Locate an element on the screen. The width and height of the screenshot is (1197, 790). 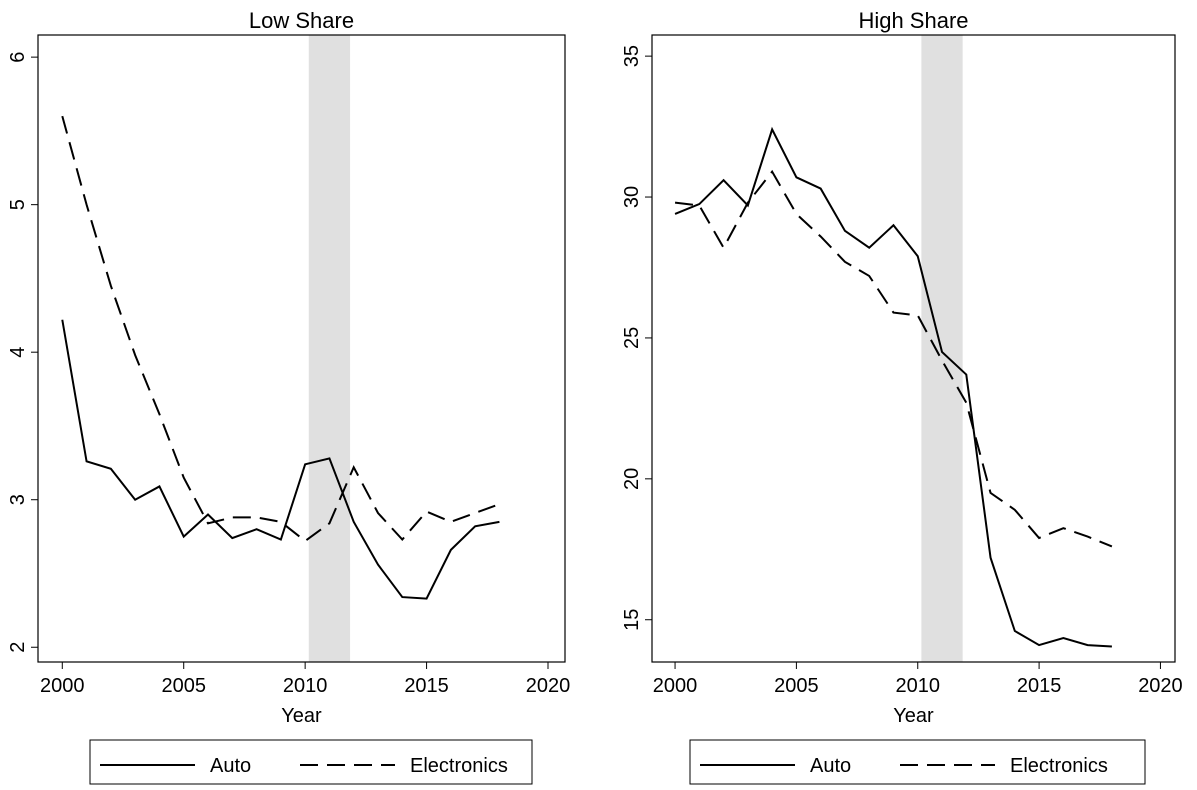
series-line is located at coordinates (280, 459).